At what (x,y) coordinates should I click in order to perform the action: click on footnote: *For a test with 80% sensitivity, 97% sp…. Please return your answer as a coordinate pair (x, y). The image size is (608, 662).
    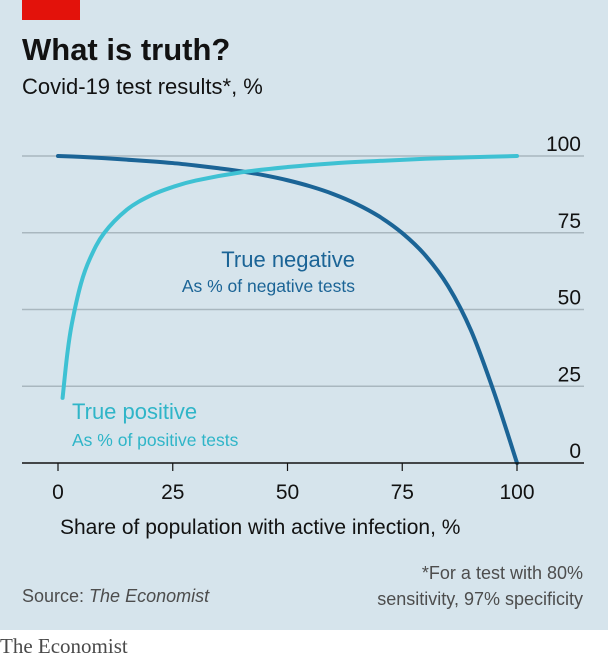
    Looking at the image, I should click on (480, 586).